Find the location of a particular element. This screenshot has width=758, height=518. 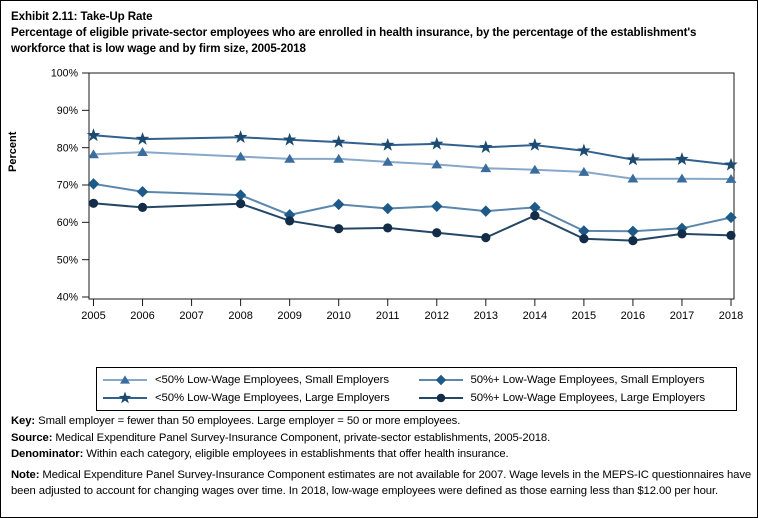

x-tick-label: 2006 is located at coordinates (142, 316).